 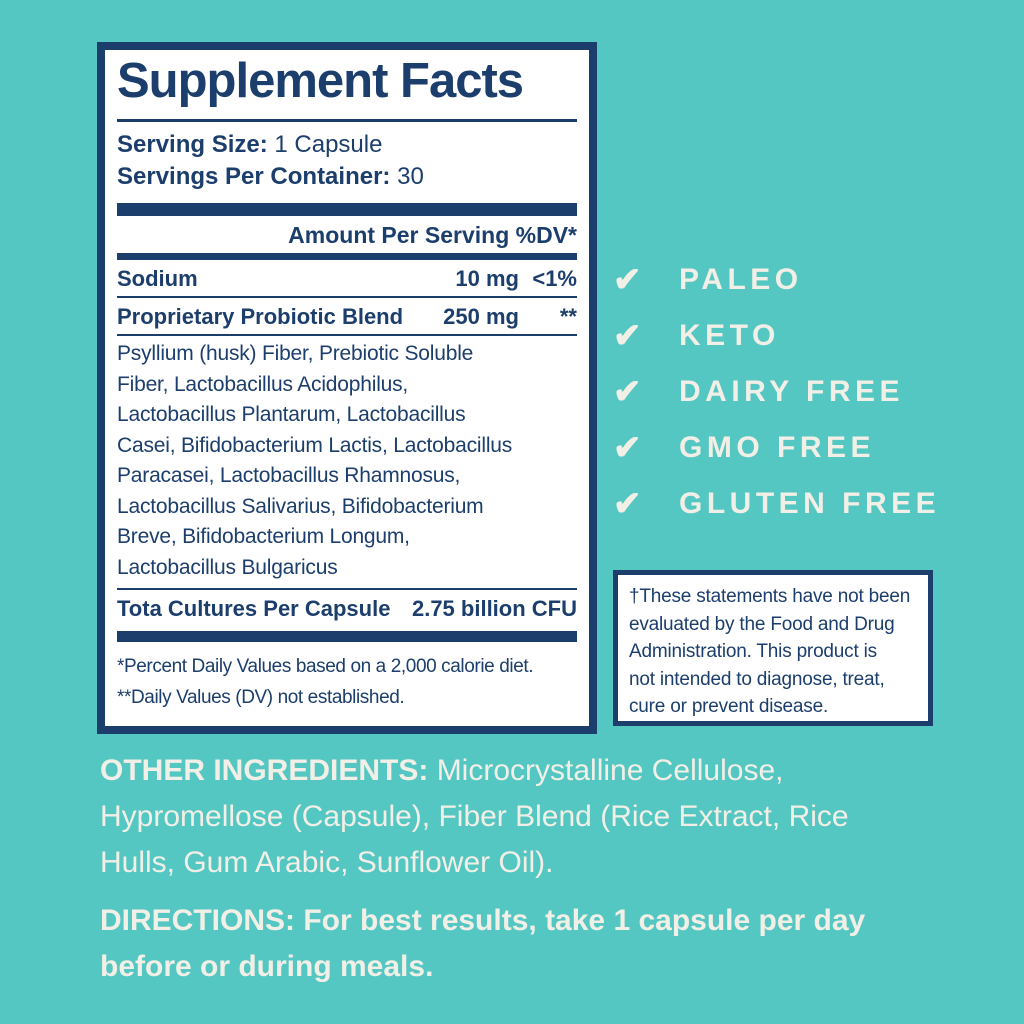 What do you see at coordinates (606, 770) in the screenshot?
I see `other-ingredients-text: Microcrystalline Cellulose,` at bounding box center [606, 770].